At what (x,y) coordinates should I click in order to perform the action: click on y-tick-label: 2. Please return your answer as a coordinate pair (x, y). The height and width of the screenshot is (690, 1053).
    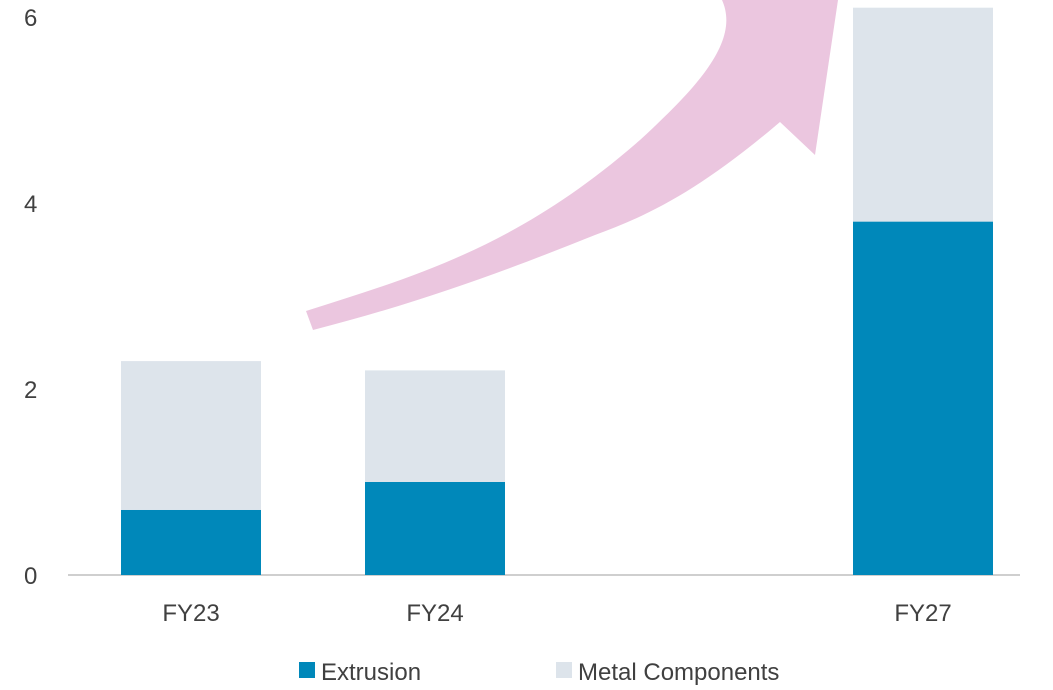
    Looking at the image, I should click on (30, 390).